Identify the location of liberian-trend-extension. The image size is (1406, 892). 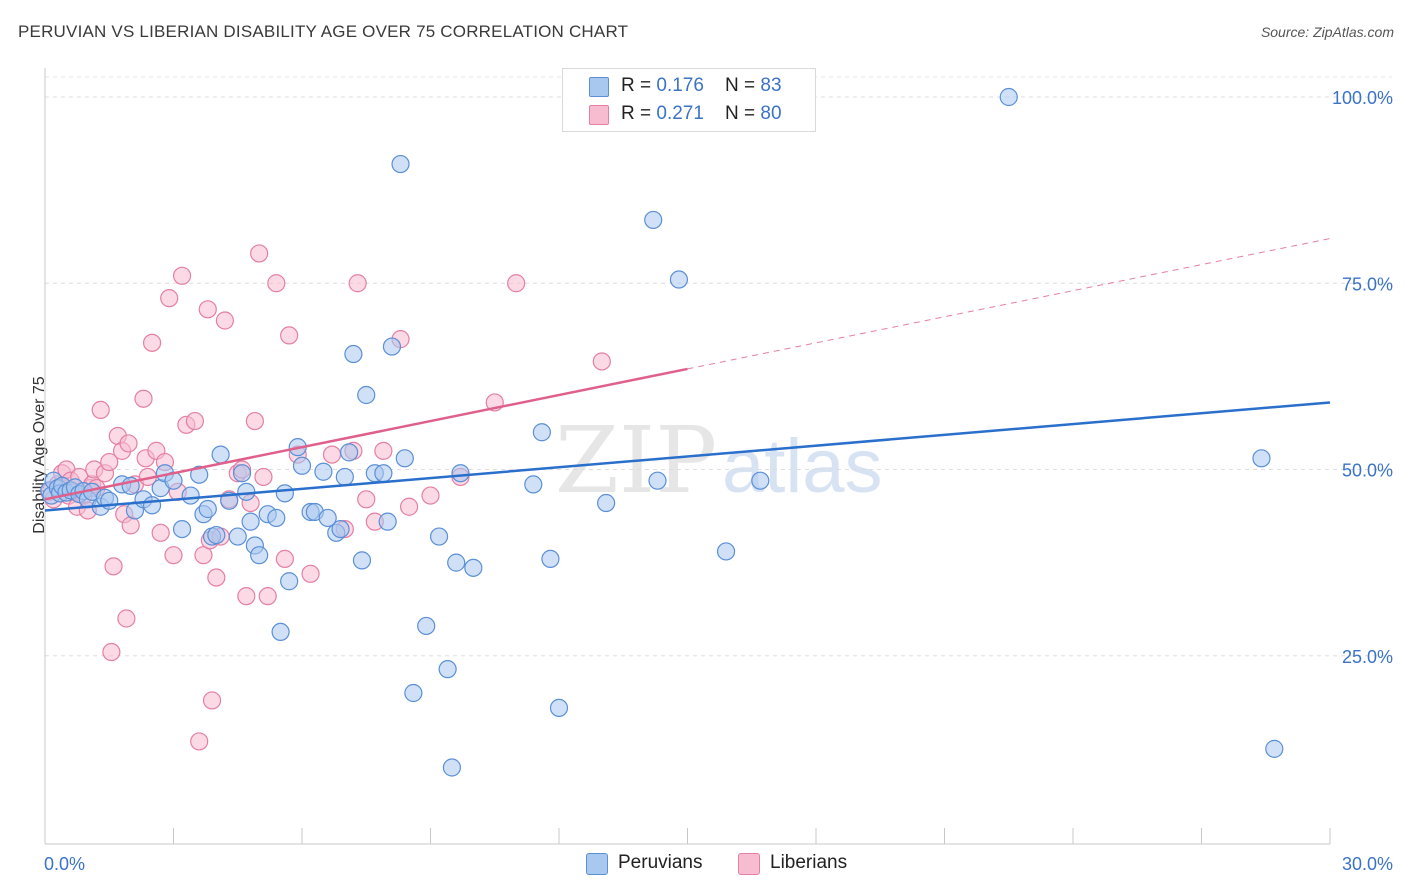
(1009, 304).